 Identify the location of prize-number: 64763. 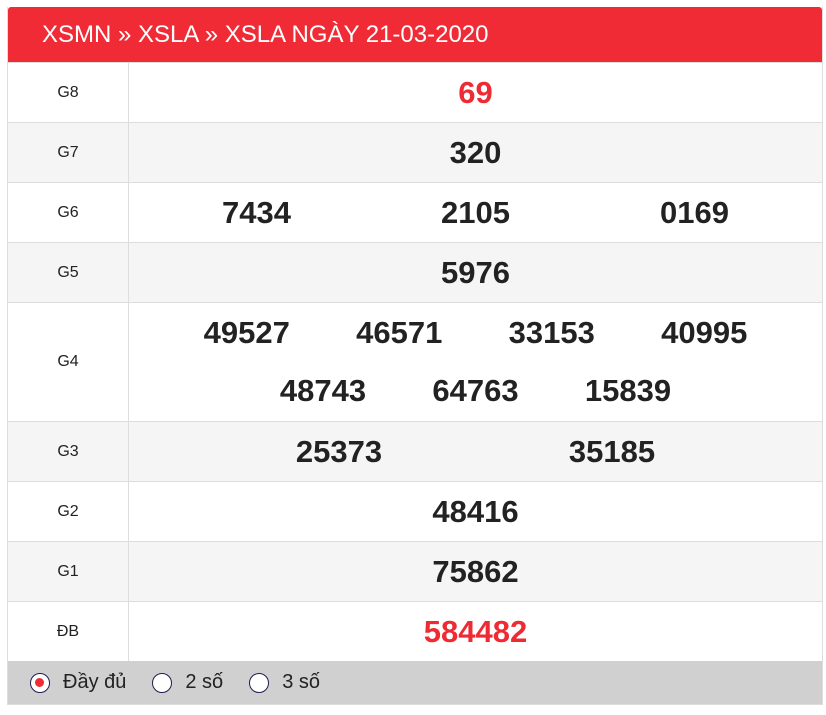
(475, 390).